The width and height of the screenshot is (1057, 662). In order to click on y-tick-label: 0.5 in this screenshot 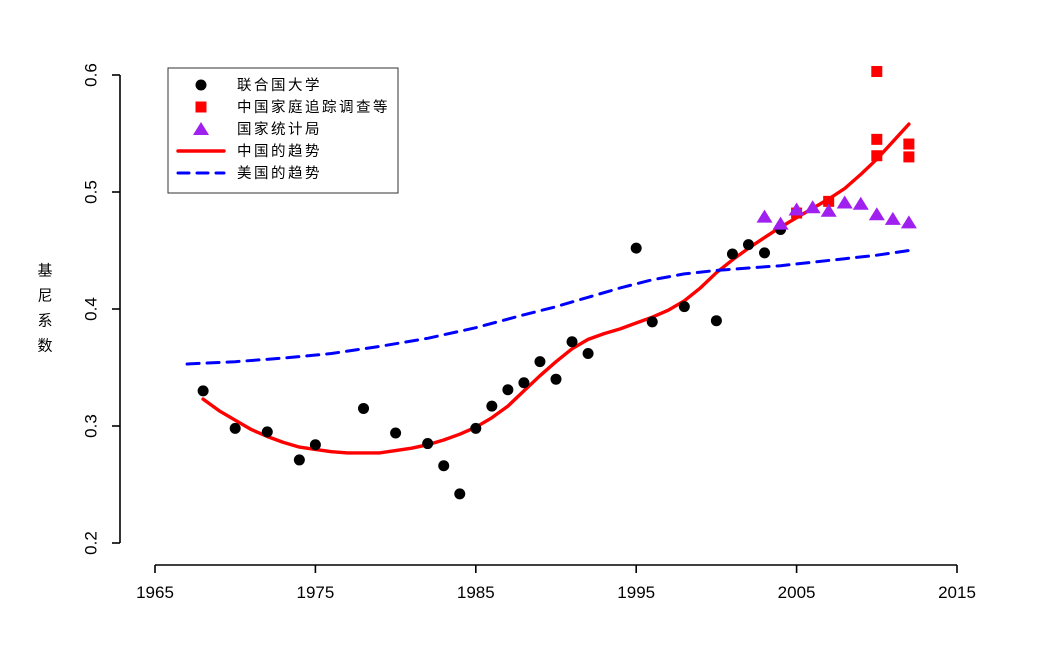, I will do `click(90, 192)`.